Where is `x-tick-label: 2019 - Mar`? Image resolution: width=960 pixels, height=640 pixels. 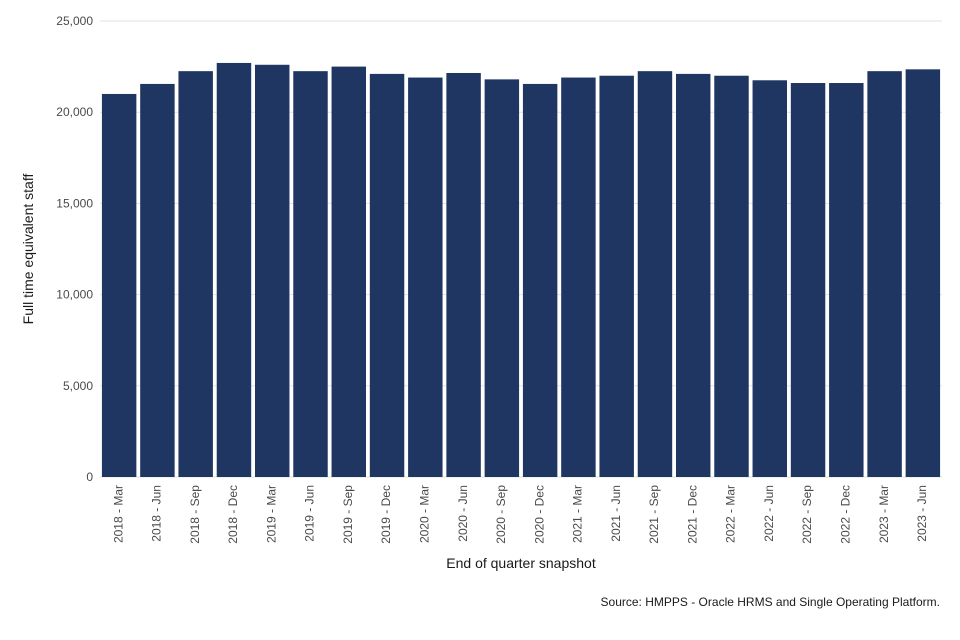
x-tick-label: 2019 - Mar is located at coordinates (271, 514).